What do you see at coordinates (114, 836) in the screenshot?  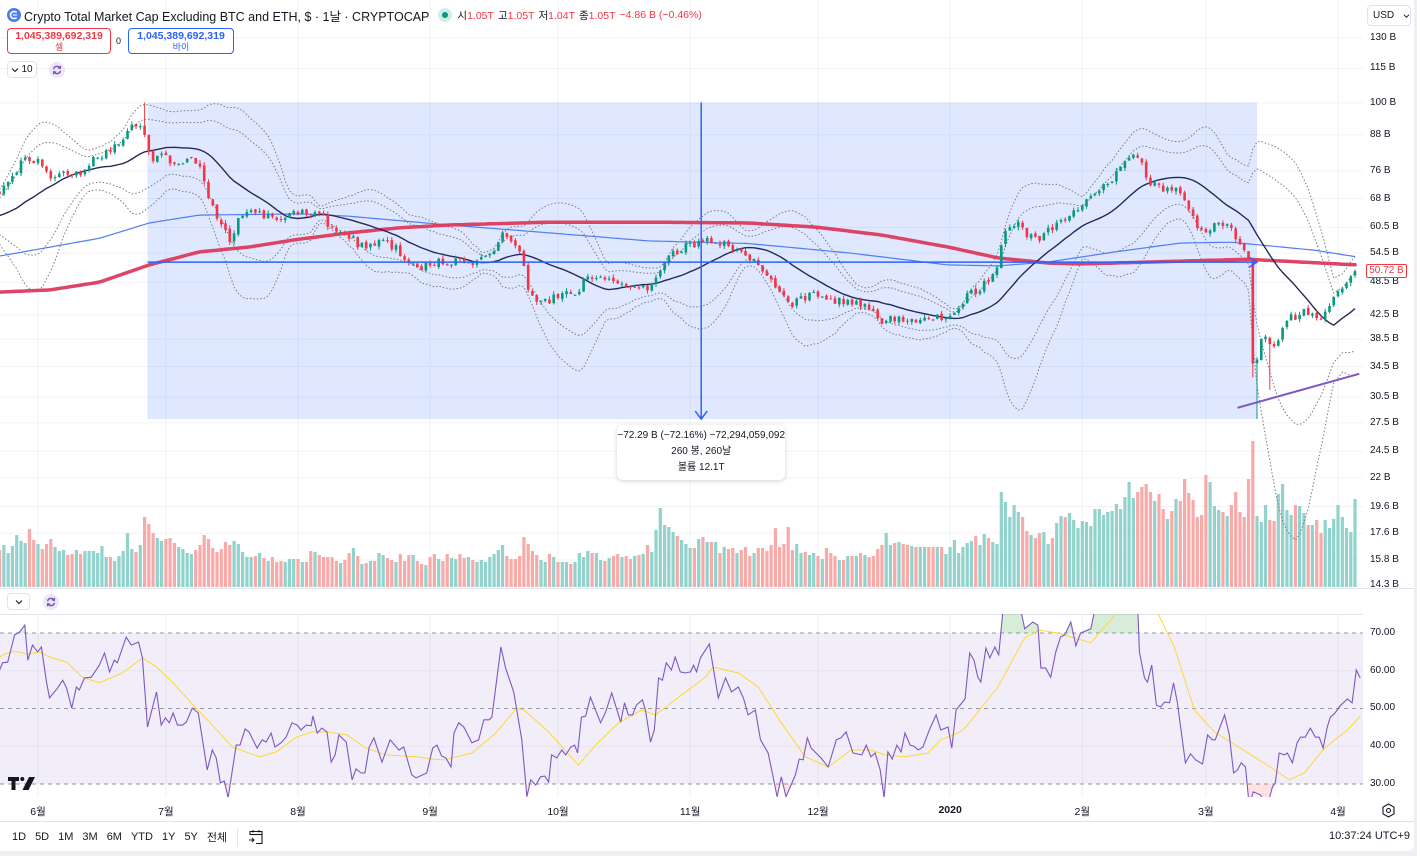 I see `range-6m-button: 6M` at bounding box center [114, 836].